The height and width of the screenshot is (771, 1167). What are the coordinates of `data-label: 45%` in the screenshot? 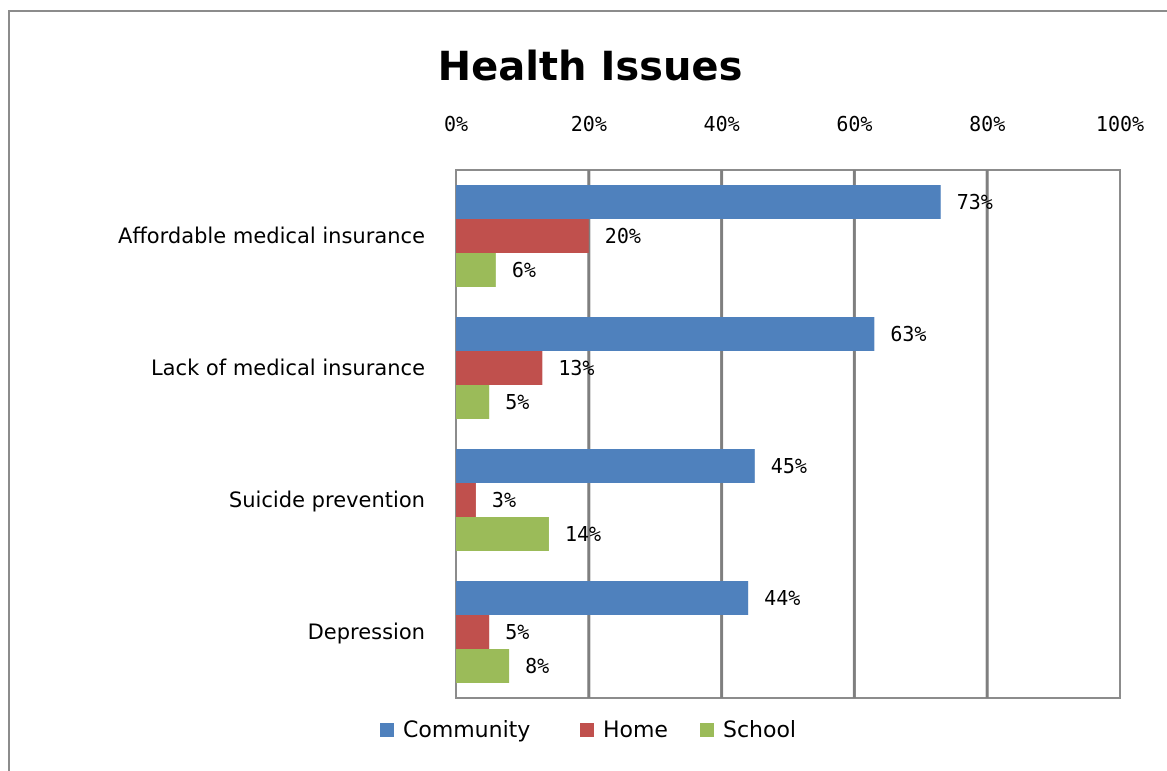 It's located at (789, 466).